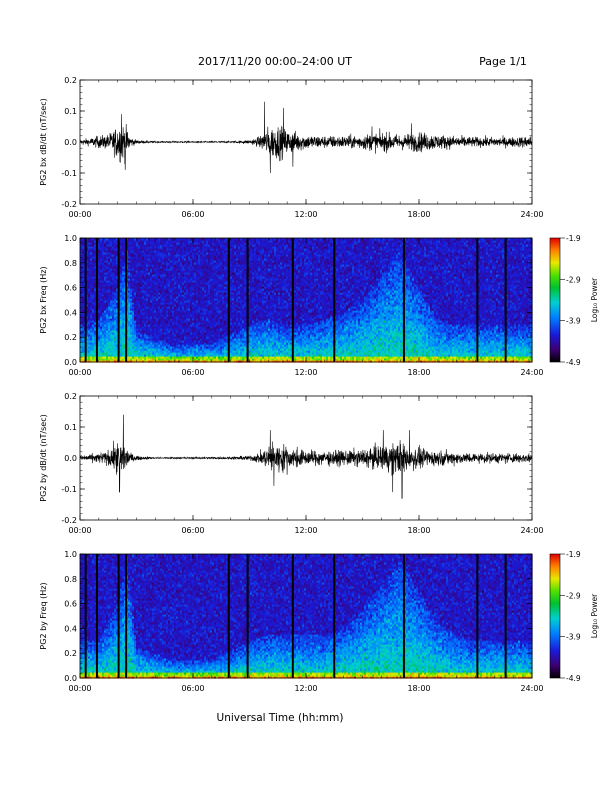 This screenshot has width=612, height=792. What do you see at coordinates (43, 615) in the screenshot?
I see `by-freq-ylabel: PG2 by Freq (Hz)` at bounding box center [43, 615].